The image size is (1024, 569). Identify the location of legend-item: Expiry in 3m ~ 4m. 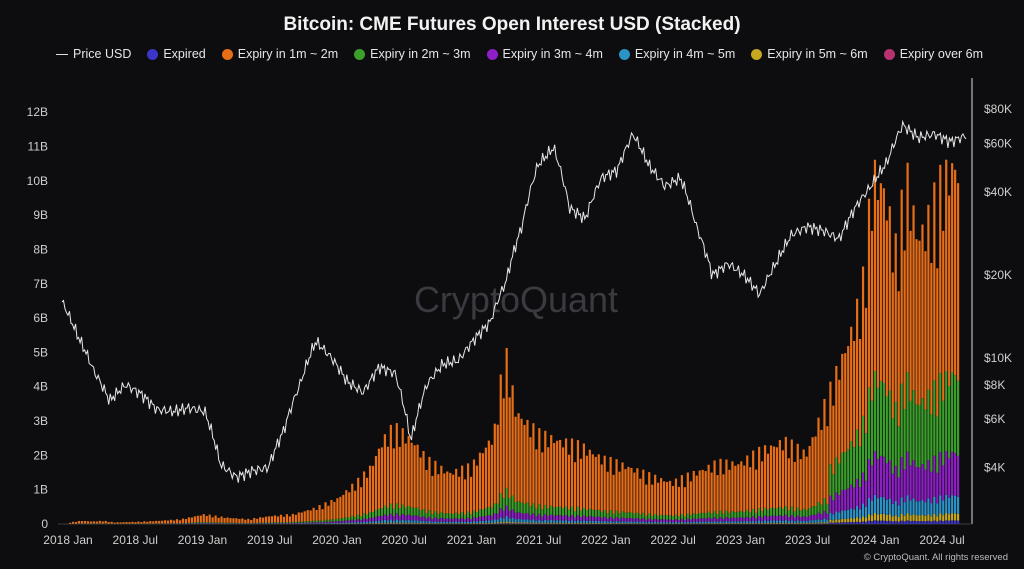
(544, 54).